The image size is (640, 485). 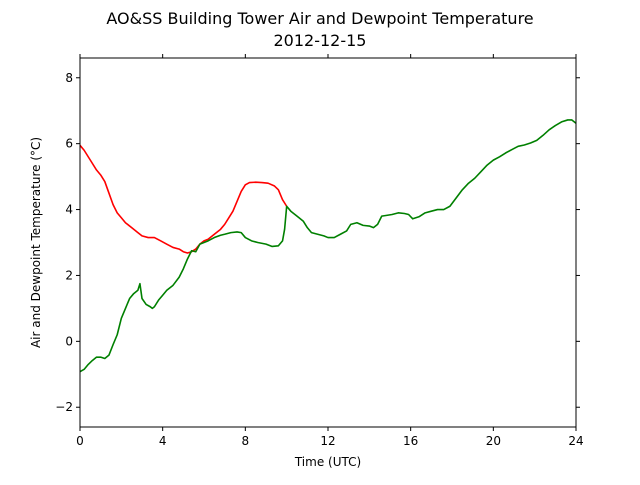 What do you see at coordinates (163, 441) in the screenshot?
I see `x-tick-label: 4` at bounding box center [163, 441].